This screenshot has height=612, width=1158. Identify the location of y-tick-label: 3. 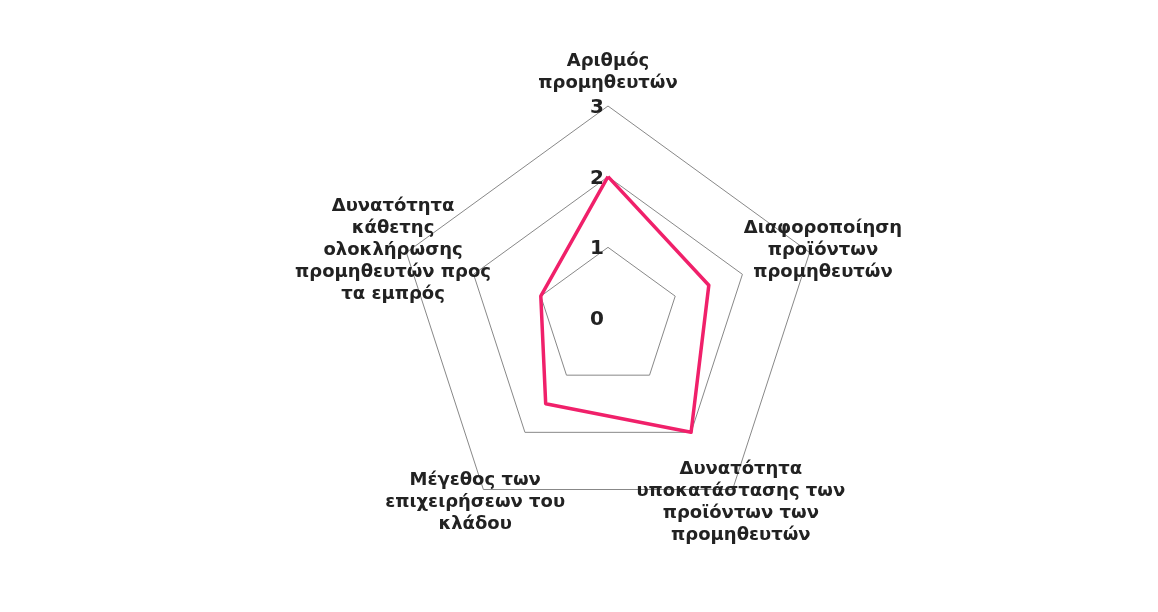
(597, 106).